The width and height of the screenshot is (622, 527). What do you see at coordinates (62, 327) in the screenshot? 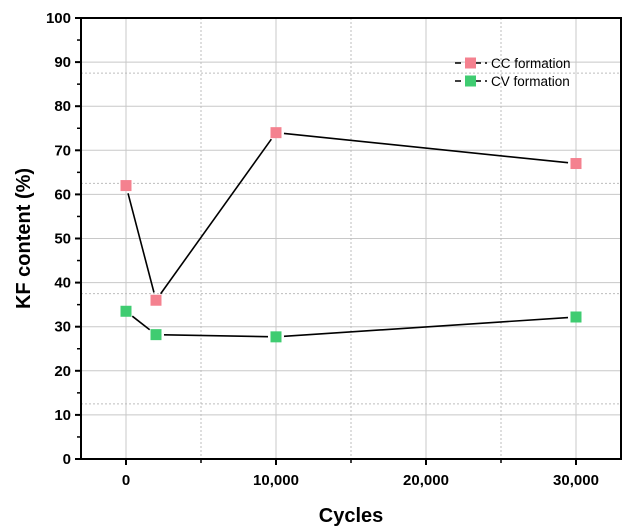
I see `y-tick-label: 30` at bounding box center [62, 327].